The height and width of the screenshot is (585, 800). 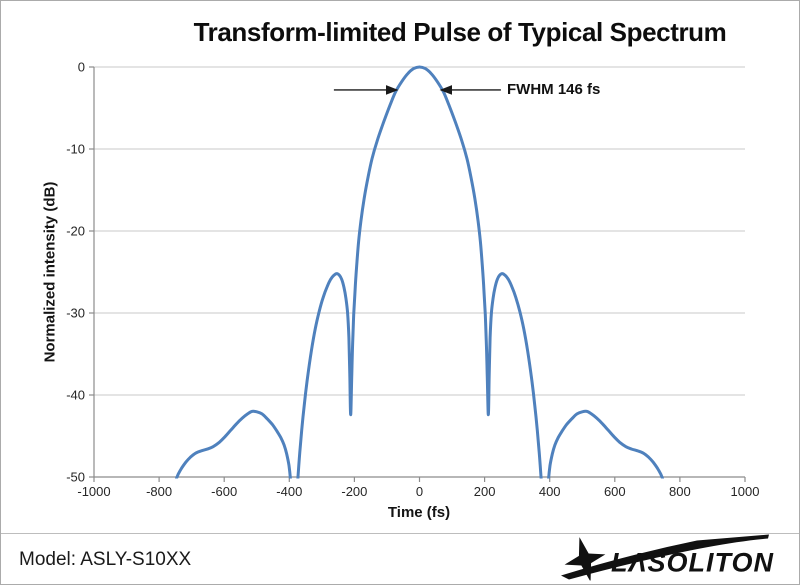 I want to click on brand-logo: LΛSOLITON, so click(x=674, y=559).